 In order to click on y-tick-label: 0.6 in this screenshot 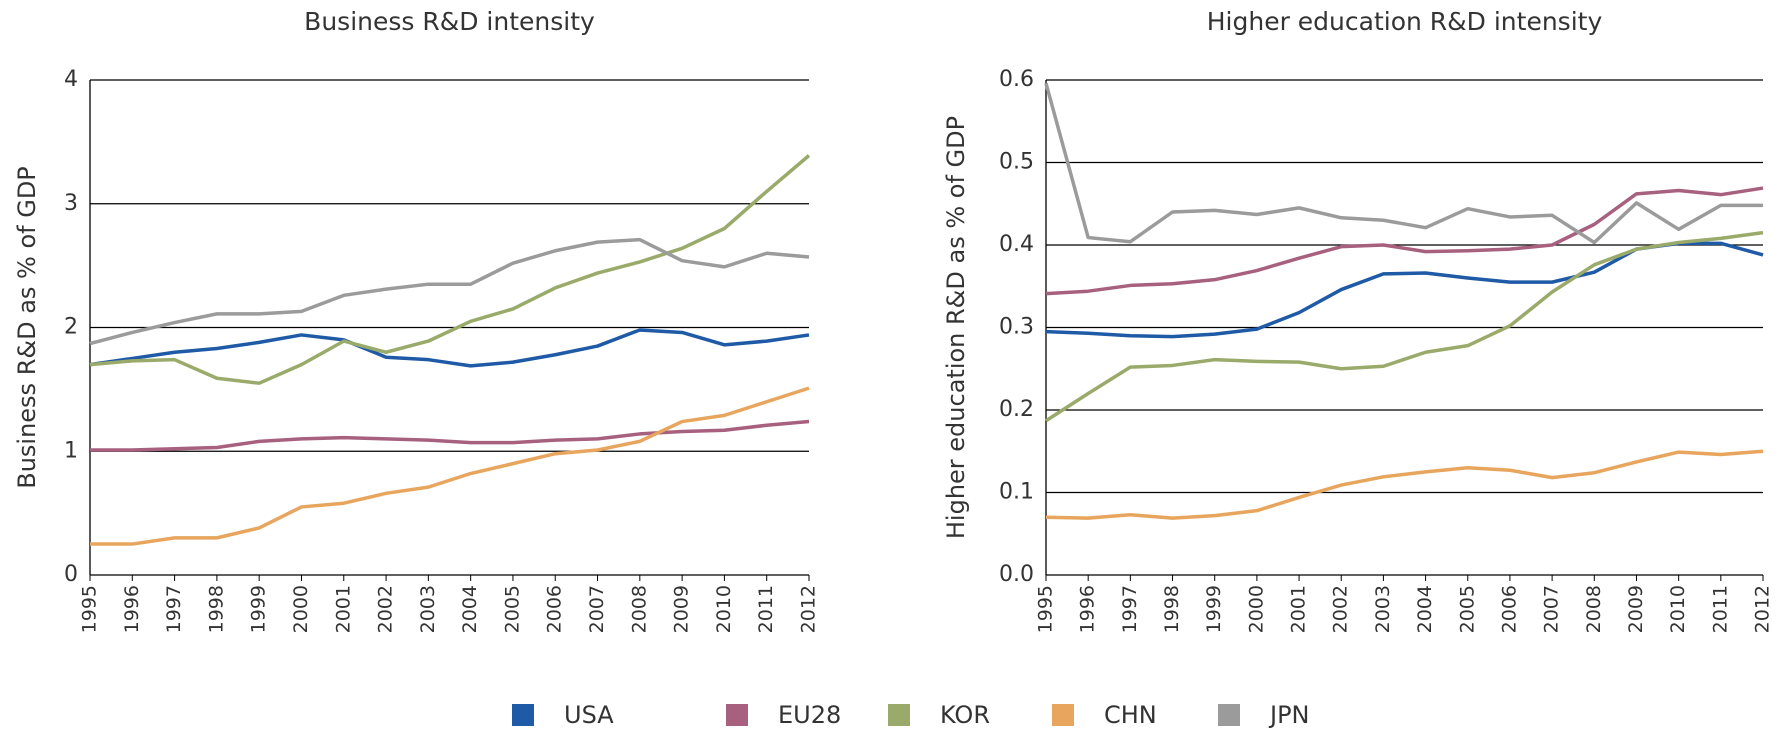, I will do `click(1016, 79)`.